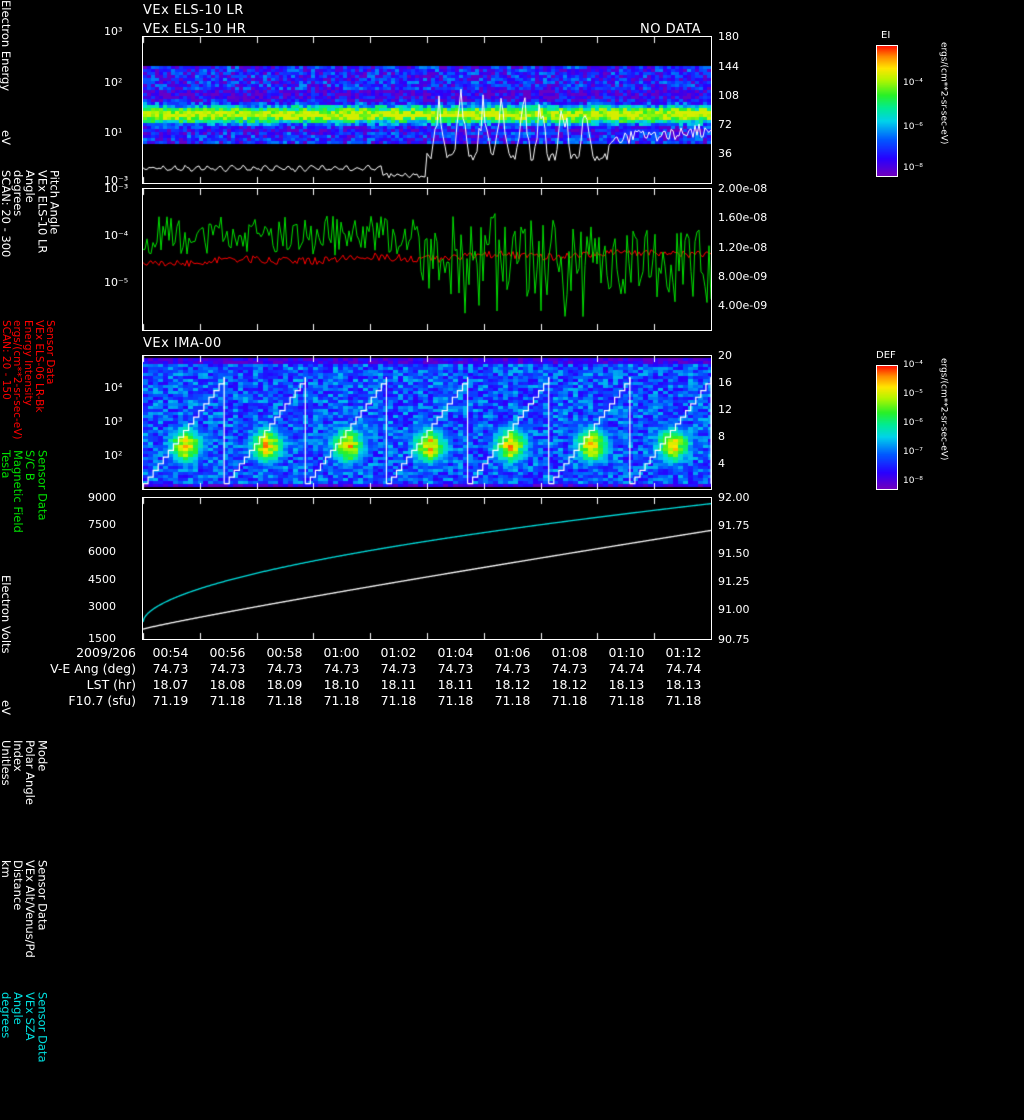 The width and height of the screenshot is (1024, 1120). I want to click on footer-row-label: 2009/206, so click(106, 652).